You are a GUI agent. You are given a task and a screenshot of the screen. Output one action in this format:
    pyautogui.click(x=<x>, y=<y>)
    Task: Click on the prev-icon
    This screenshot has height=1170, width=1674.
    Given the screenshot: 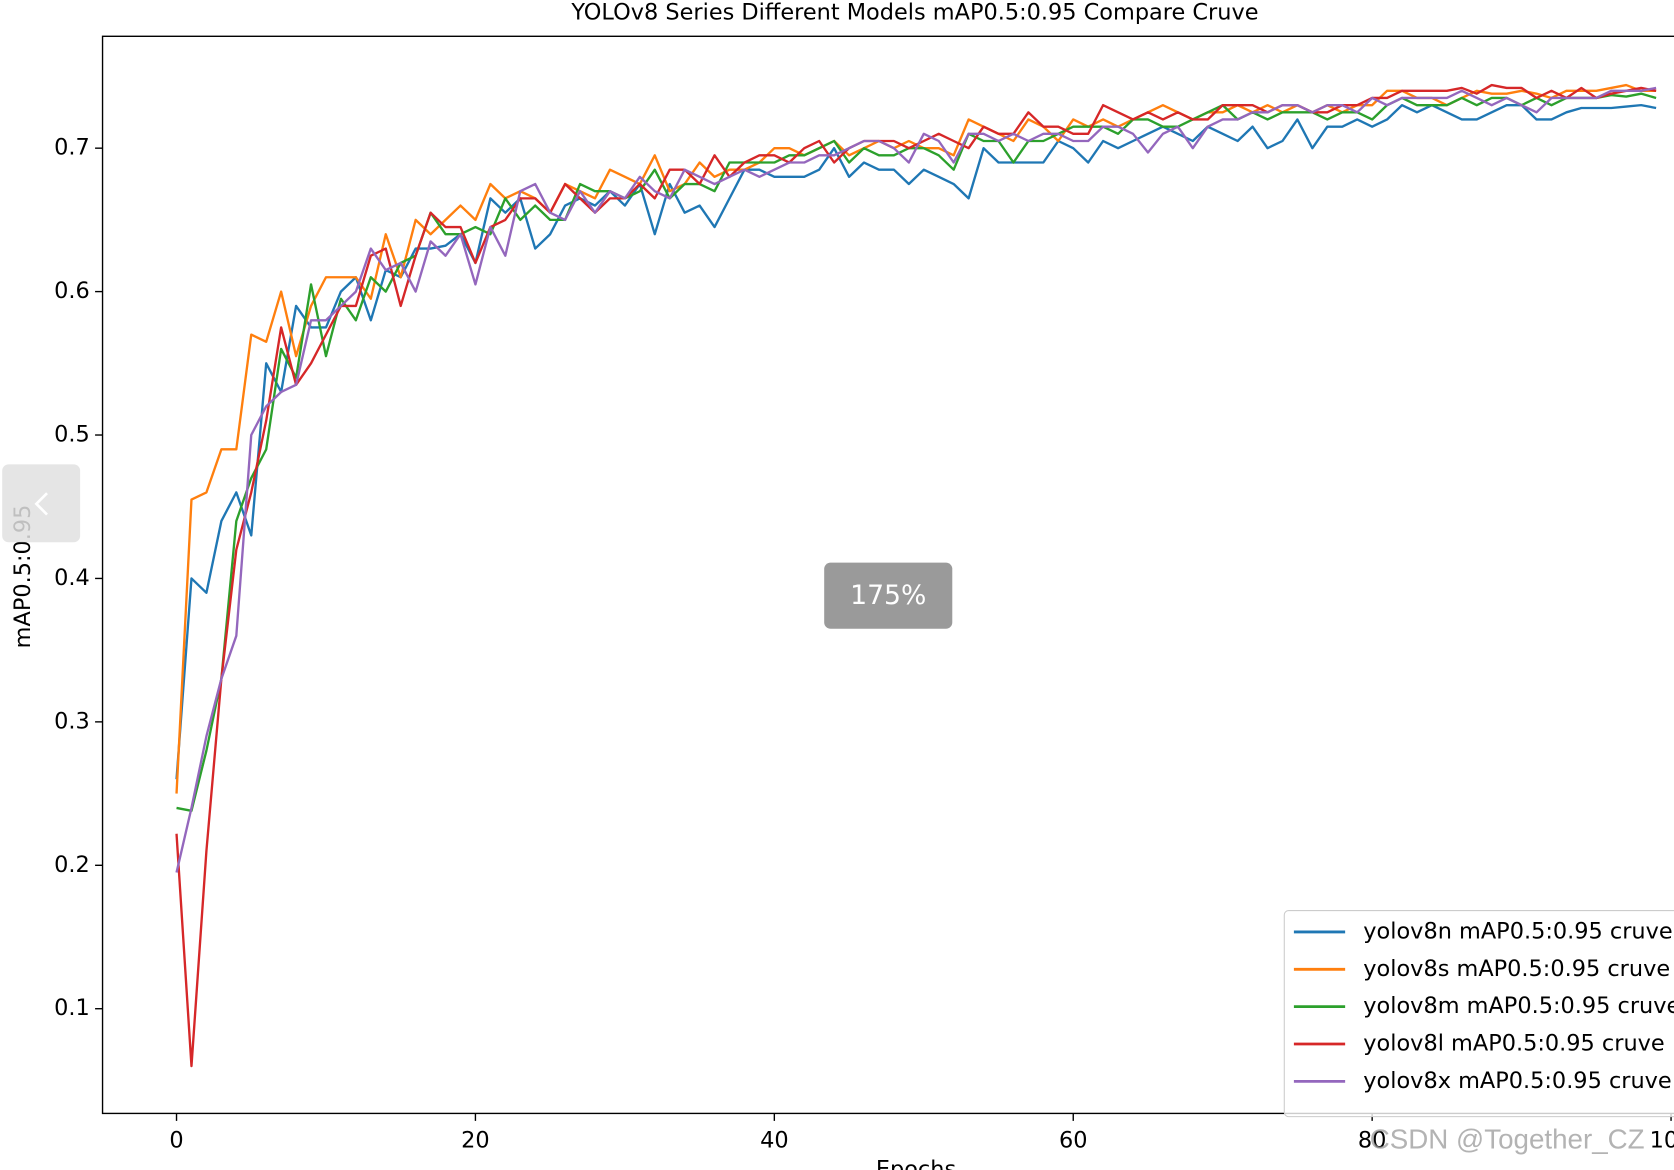 What is the action you would take?
    pyautogui.click(x=41, y=504)
    